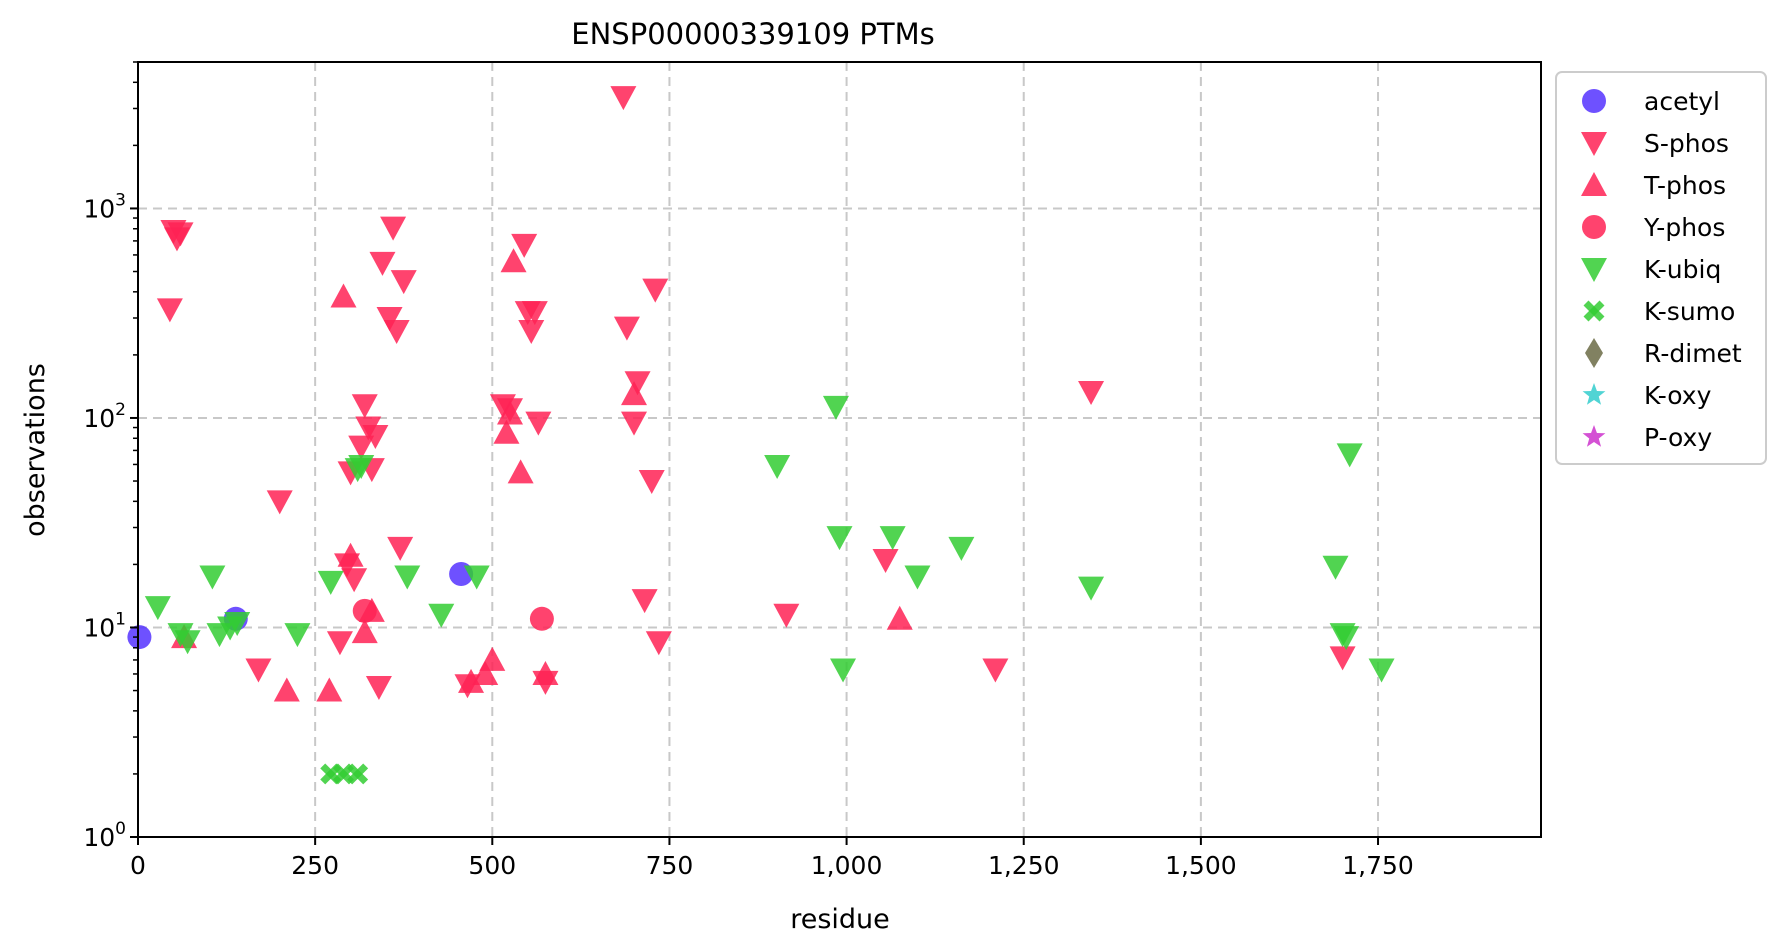  Describe the element at coordinates (138, 865) in the screenshot. I see `x-tick-label: 0` at that location.